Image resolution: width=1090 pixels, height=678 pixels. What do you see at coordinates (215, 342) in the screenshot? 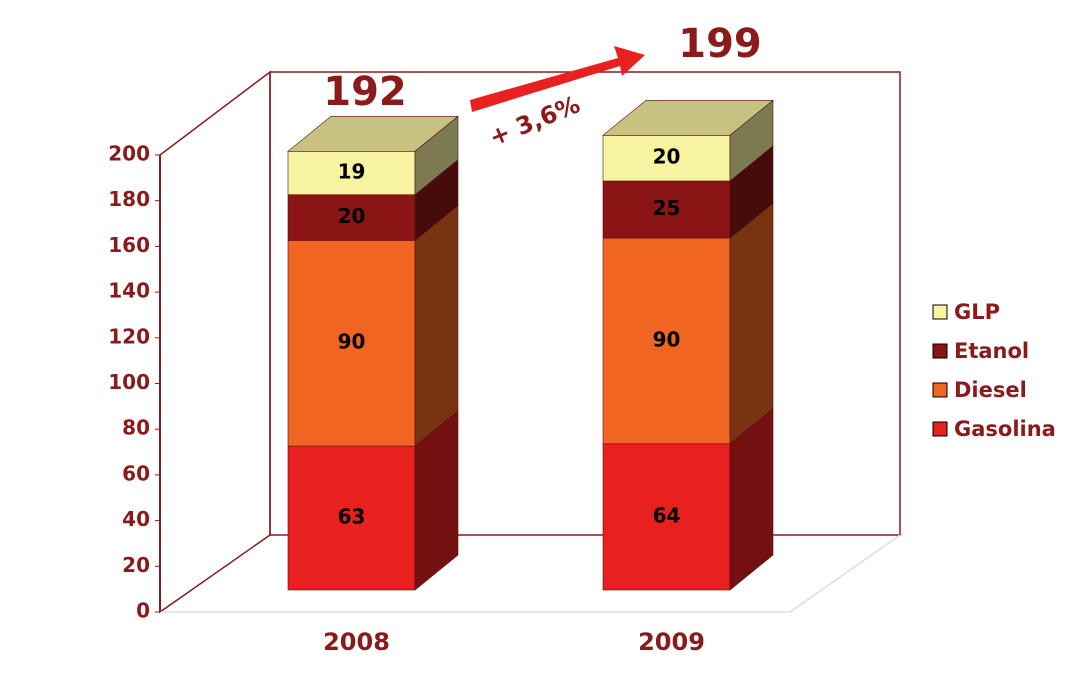
I see `left-wall` at bounding box center [215, 342].